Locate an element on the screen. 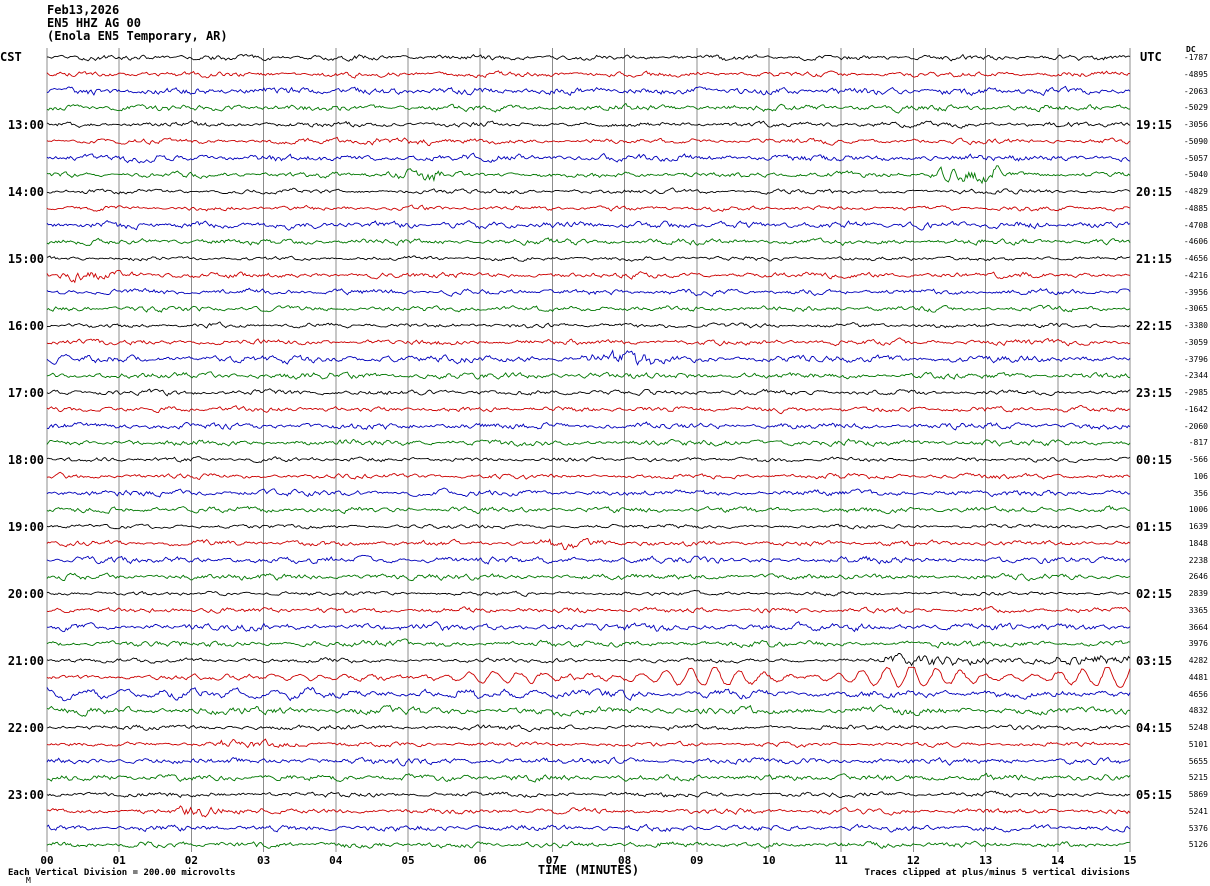  hour-label-right: 00:15 is located at coordinates (1154, 459).